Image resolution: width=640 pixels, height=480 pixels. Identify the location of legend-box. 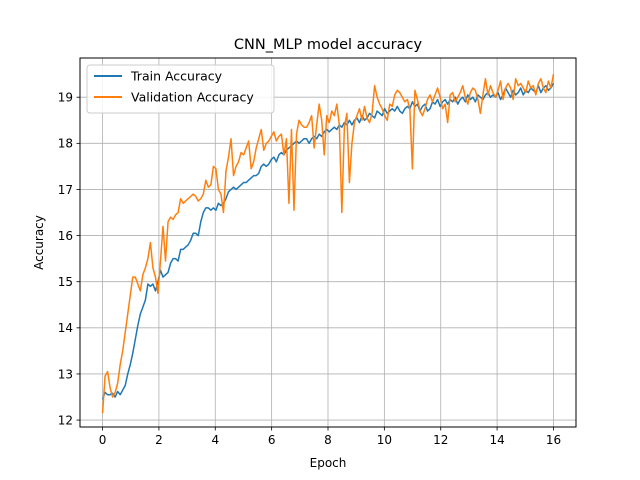
(180, 89).